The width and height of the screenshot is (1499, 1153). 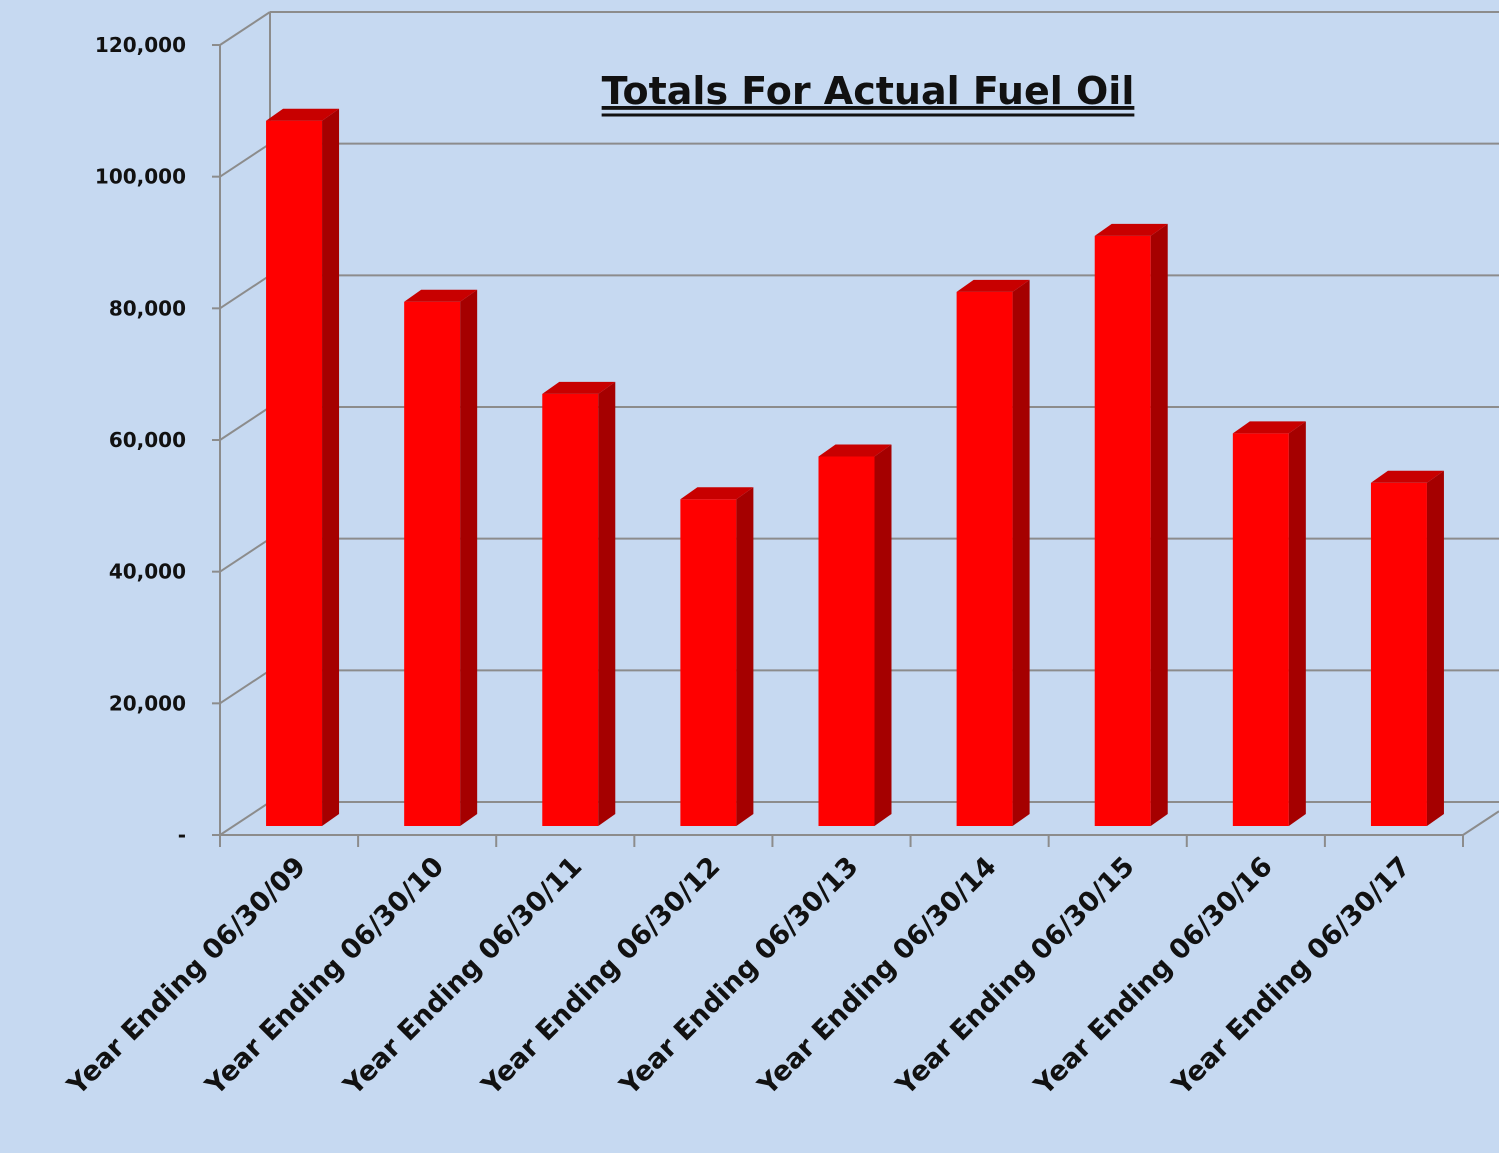 I want to click on x-tick-label: Year Ending 06/30/14, so click(x=877, y=976).